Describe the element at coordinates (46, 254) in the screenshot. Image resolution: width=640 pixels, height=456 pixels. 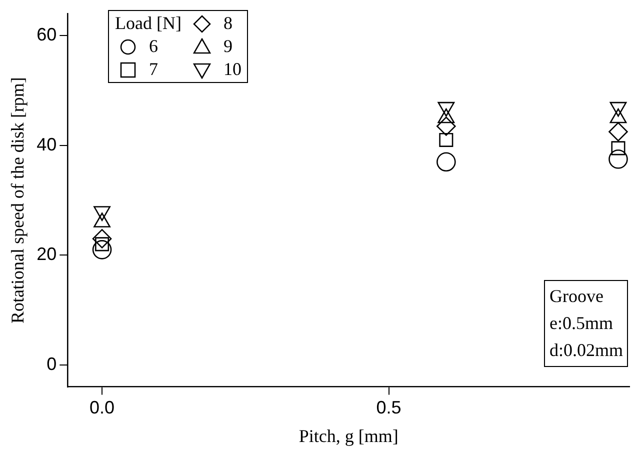
I see `y-tick-label: 20` at that location.